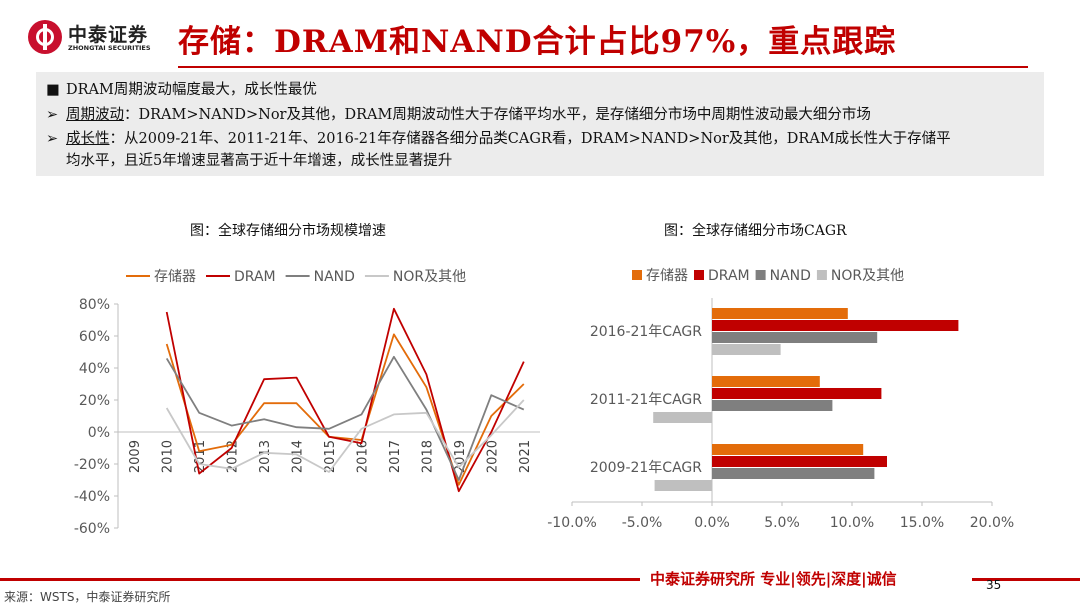 The width and height of the screenshot is (1080, 608). What do you see at coordinates (298, 456) in the screenshot?
I see `x-tick-label: 2014` at bounding box center [298, 456].